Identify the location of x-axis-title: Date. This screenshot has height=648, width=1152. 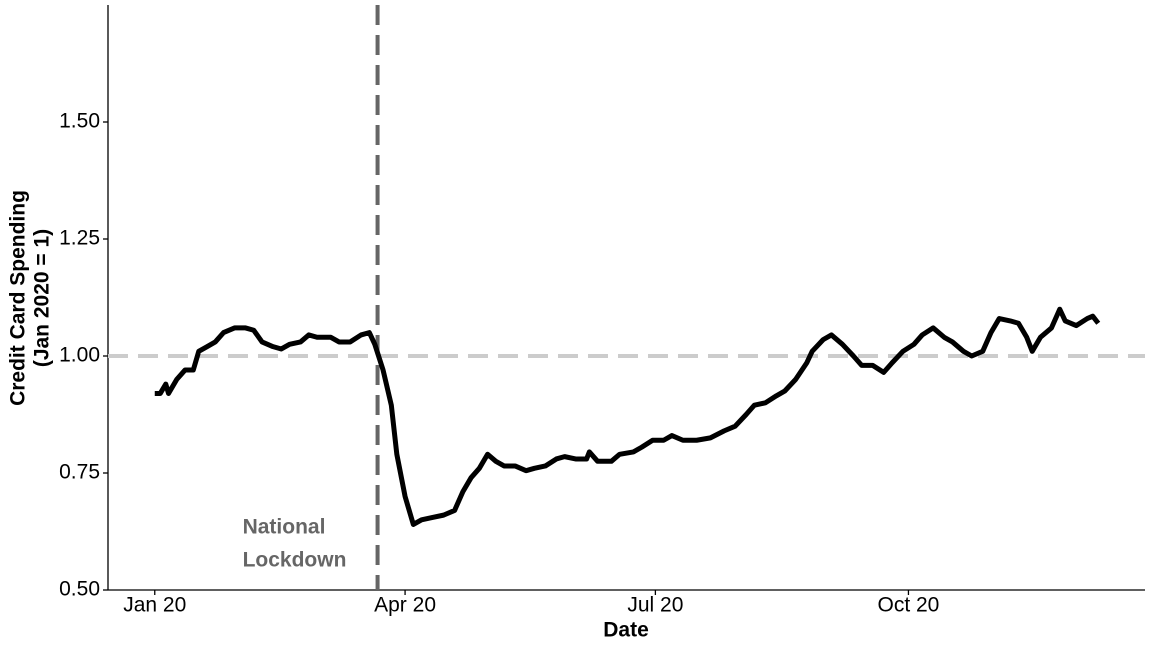
(626, 630).